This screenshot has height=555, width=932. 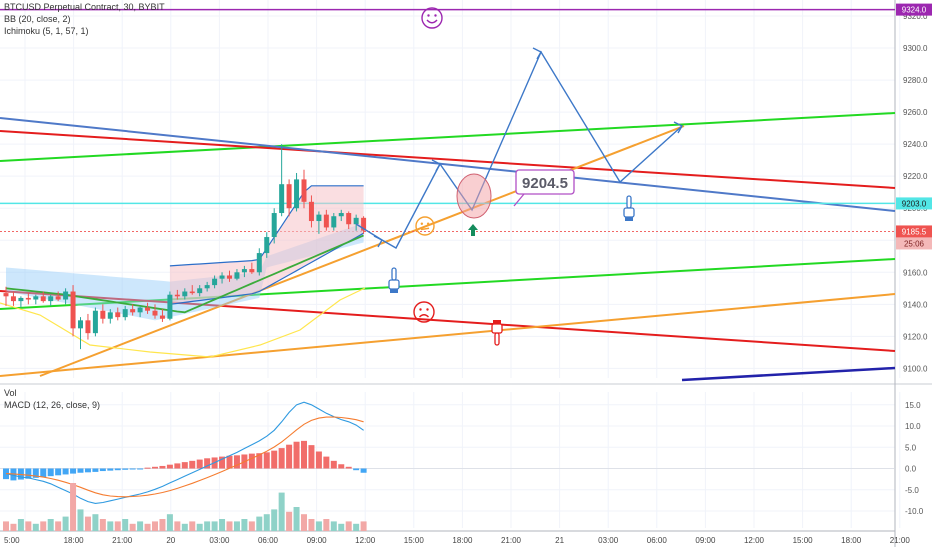 I want to click on vol-legend: Vol, so click(x=10, y=393).